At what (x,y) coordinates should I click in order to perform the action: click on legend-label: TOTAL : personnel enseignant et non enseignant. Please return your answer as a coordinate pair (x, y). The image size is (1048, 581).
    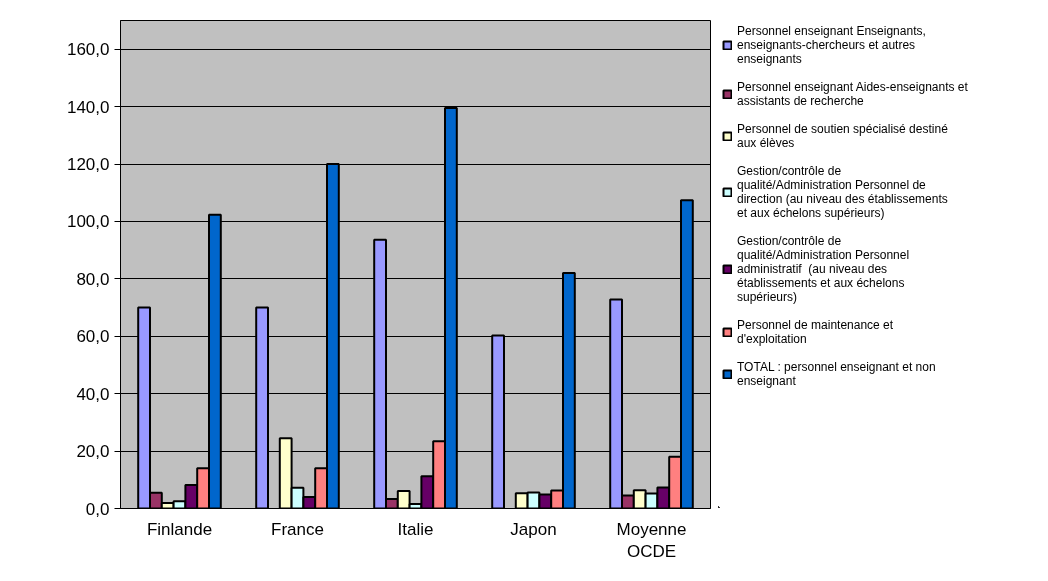
    Looking at the image, I should click on (836, 374).